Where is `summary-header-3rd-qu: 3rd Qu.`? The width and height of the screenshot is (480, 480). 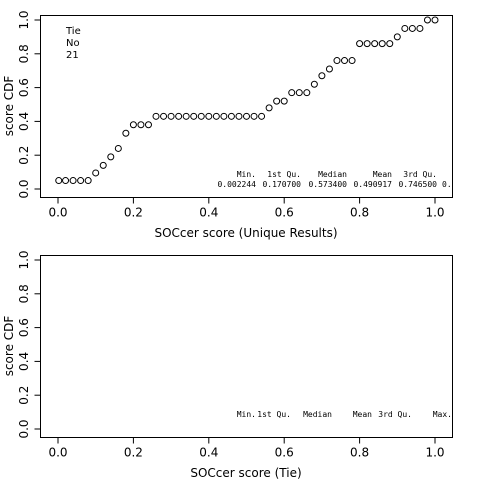
summary-header-3rd-qu: 3rd Qu. is located at coordinates (420, 174).